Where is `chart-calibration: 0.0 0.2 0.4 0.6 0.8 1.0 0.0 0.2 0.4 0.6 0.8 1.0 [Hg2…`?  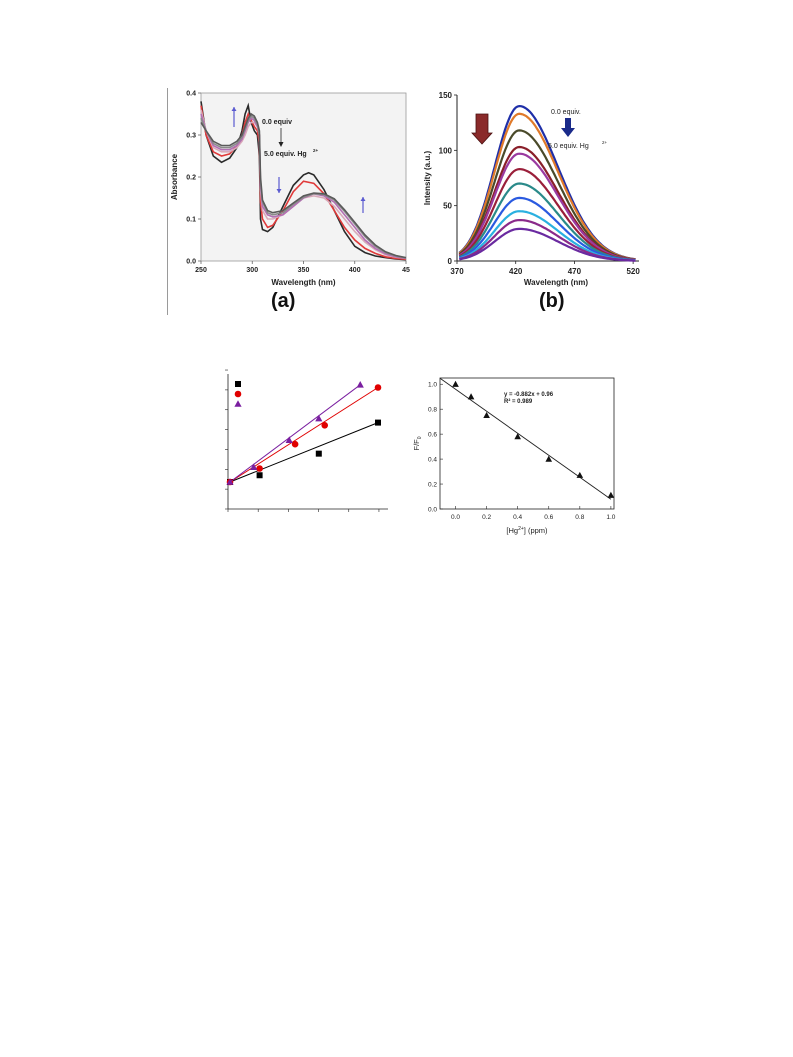
chart-calibration: 0.0 0.2 0.4 0.6 0.8 1.0 0.0 0.2 0.4 0.6 0.8 1.0 [Hg2… is located at coordinates (514, 456).